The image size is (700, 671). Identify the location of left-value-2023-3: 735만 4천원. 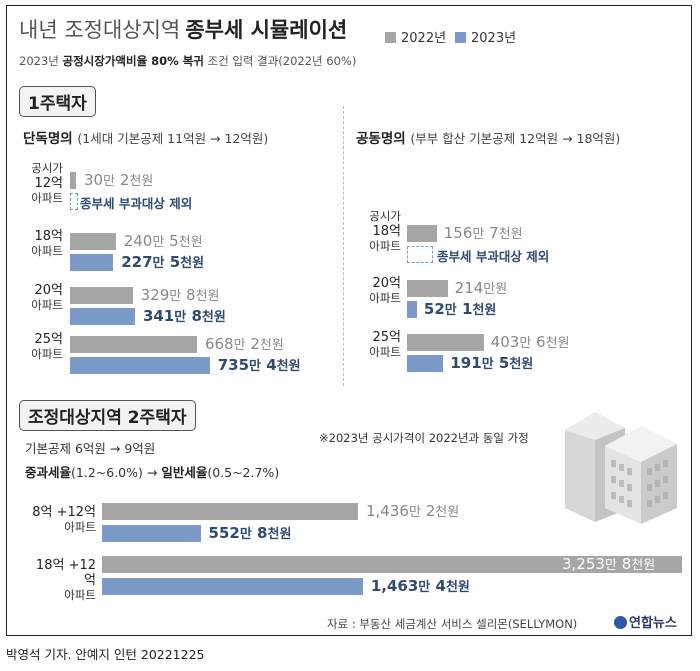
(259, 366).